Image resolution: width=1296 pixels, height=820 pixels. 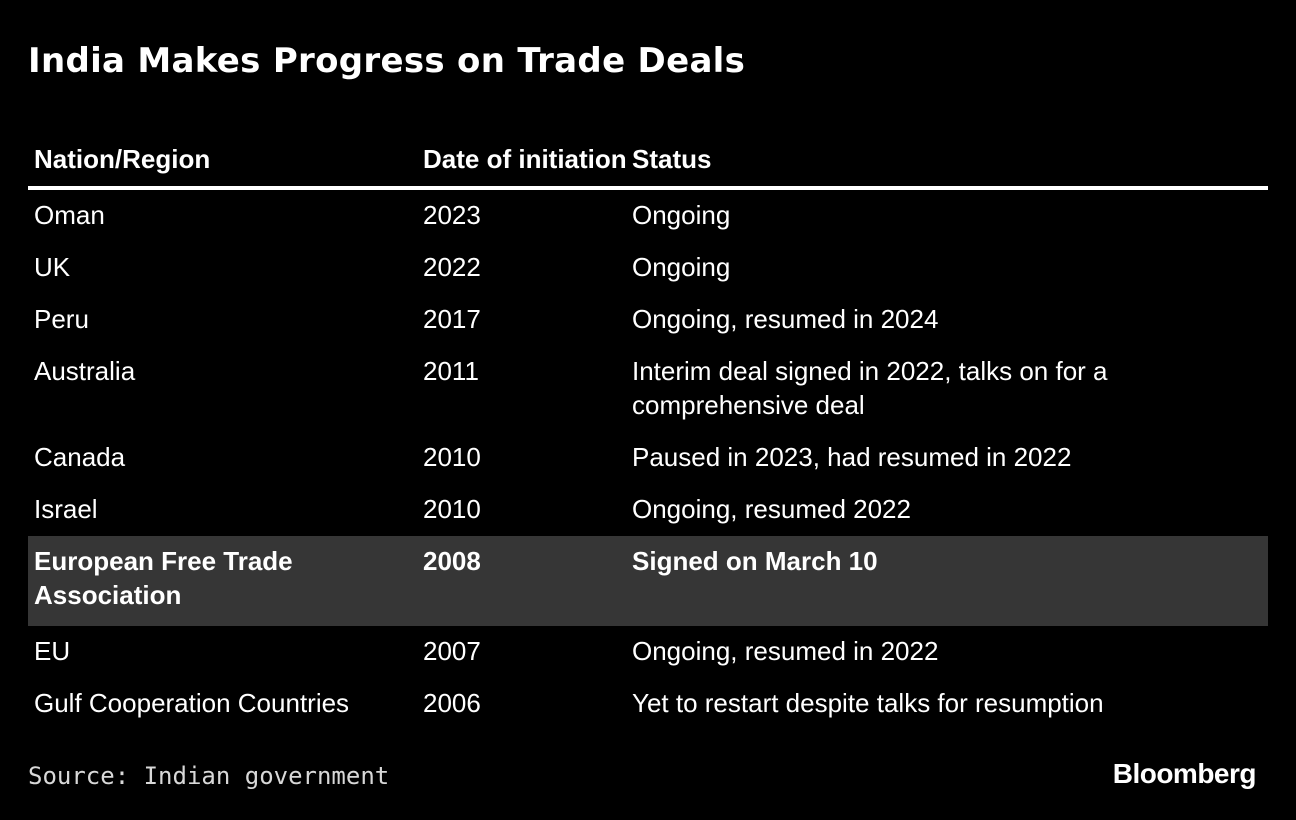 I want to click on cell-status: Paused in 2023, had resumed in 2022, so click(x=852, y=457).